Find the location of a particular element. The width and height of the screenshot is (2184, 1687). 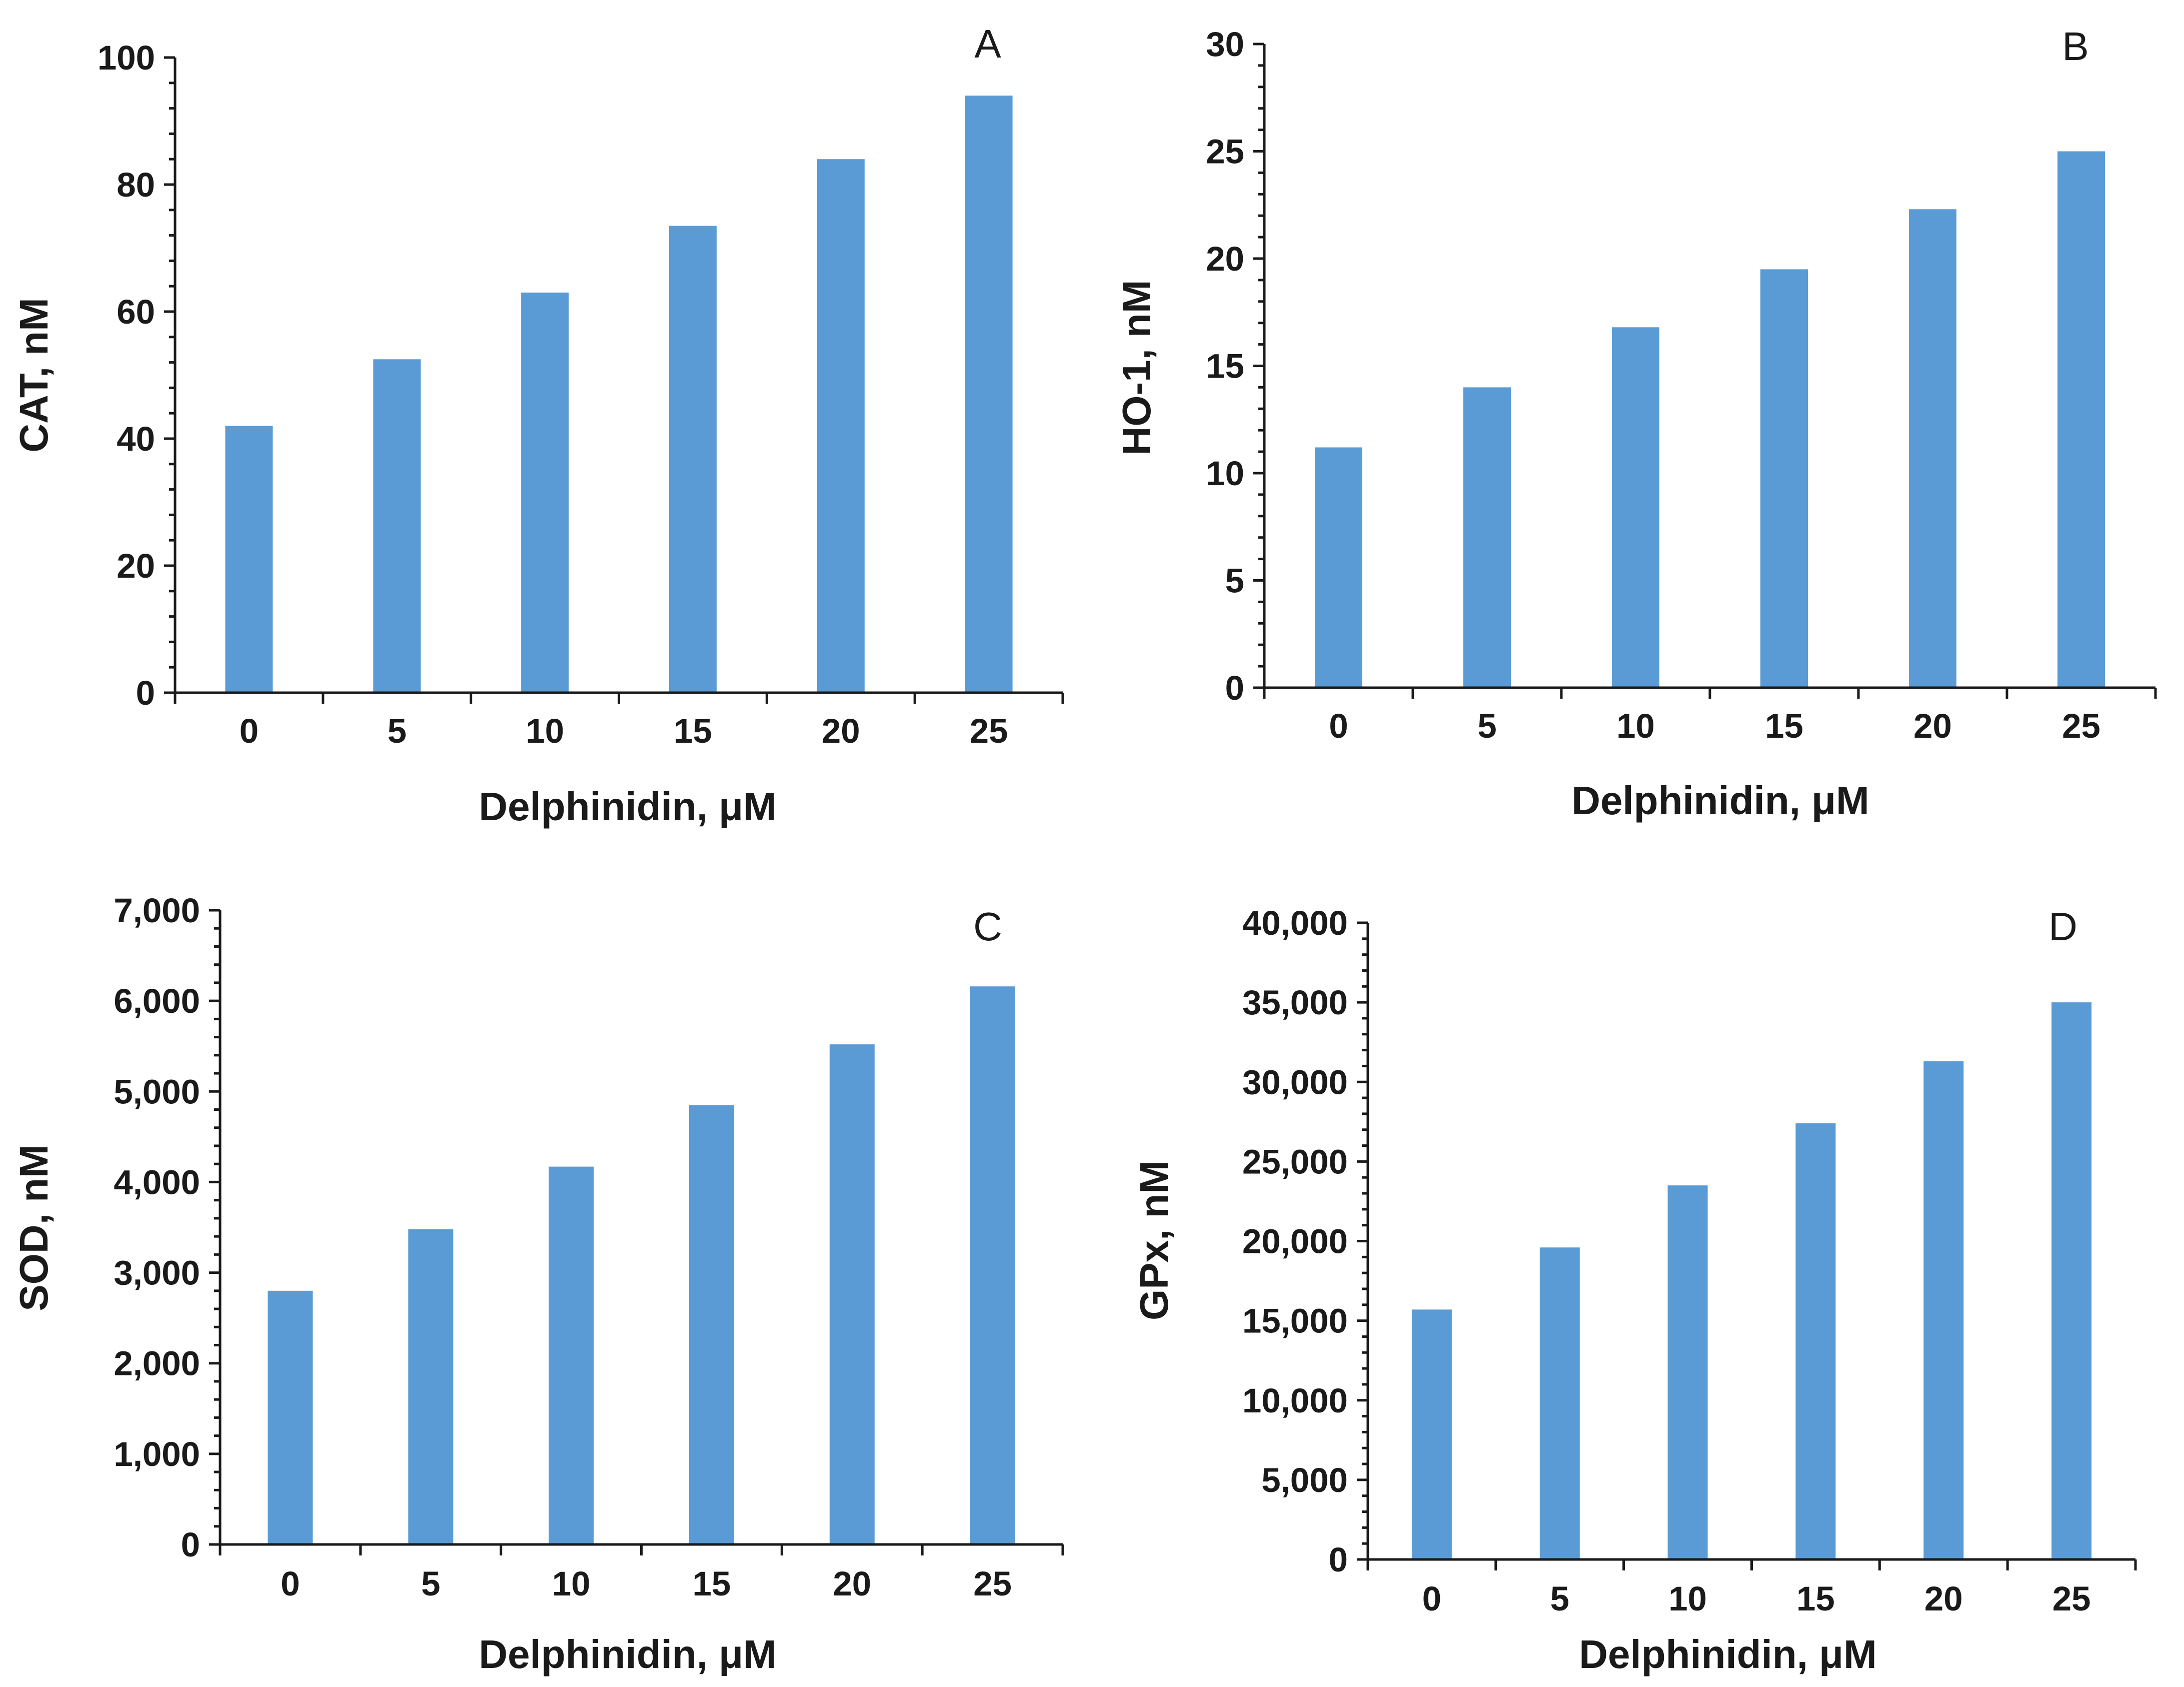

y-axis-title: GPx, nM is located at coordinates (1154, 1240).